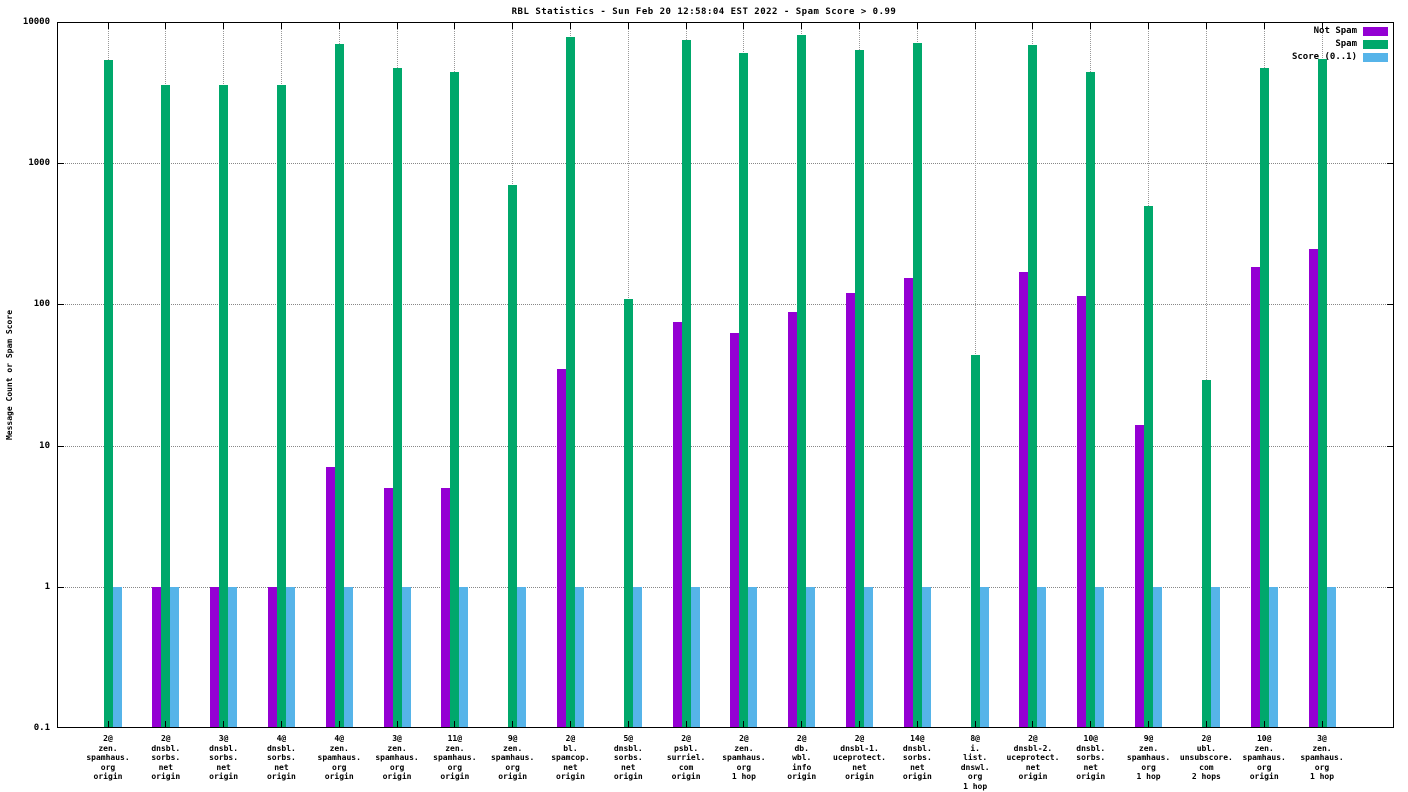 The width and height of the screenshot is (1408, 792). Describe the element at coordinates (917, 738) in the screenshot. I see `x-tick-label-line: 14@` at that location.